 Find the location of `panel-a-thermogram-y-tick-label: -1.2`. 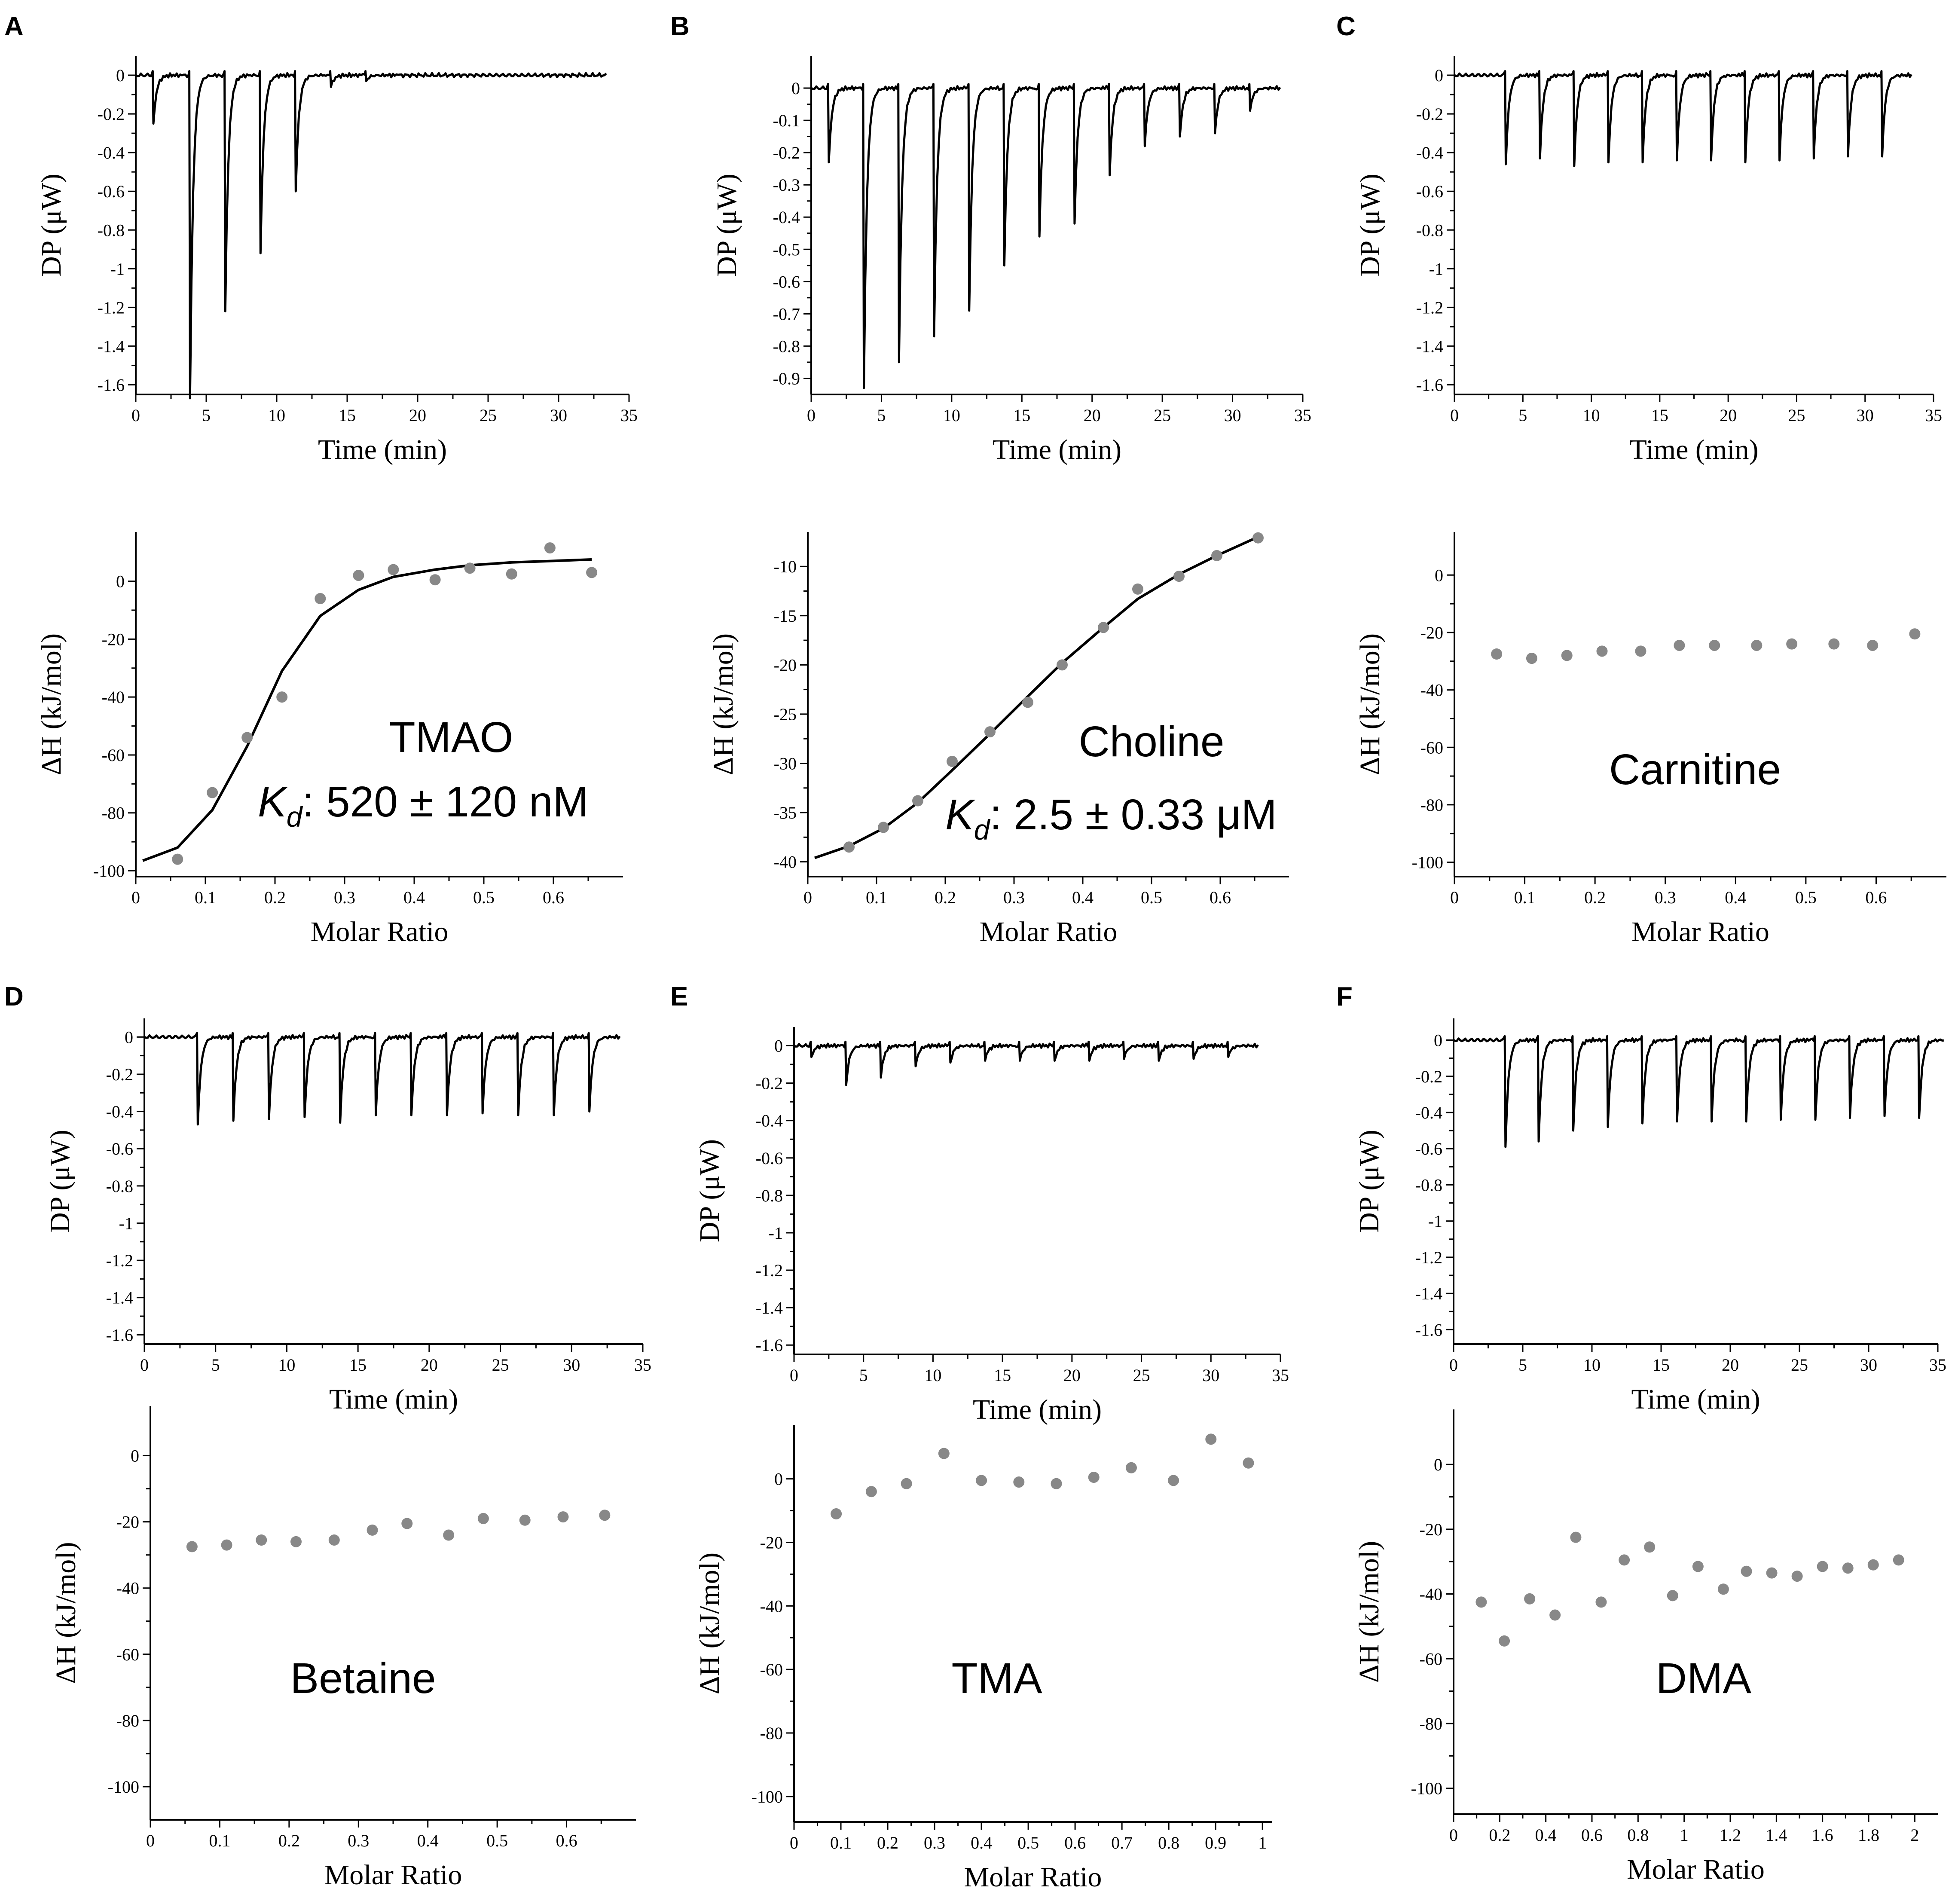

panel-a-thermogram-y-tick-label: -1.2 is located at coordinates (111, 307).